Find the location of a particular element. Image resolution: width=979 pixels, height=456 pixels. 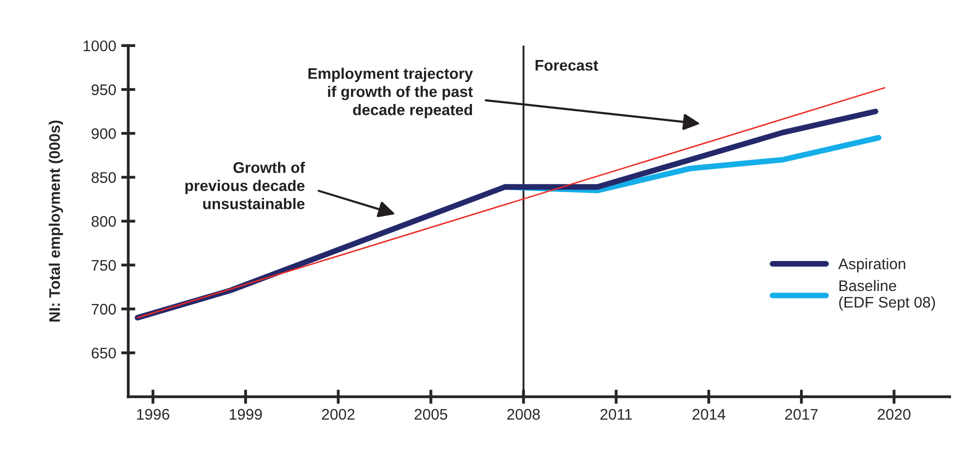

legend-label: Aspiration is located at coordinates (872, 265).